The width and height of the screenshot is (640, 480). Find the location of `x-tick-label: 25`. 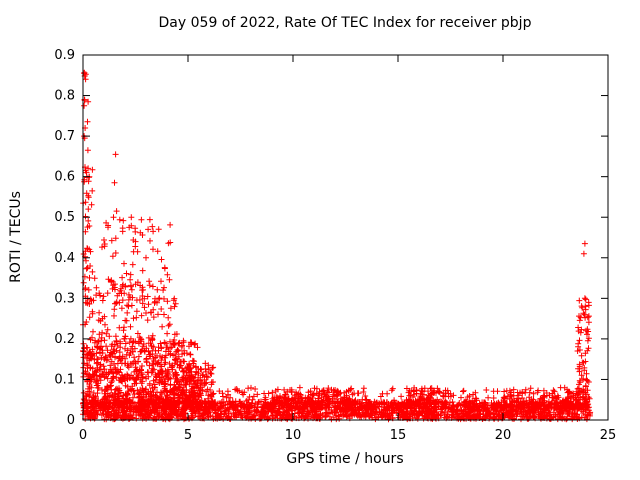

x-tick-label: 25 is located at coordinates (608, 435).